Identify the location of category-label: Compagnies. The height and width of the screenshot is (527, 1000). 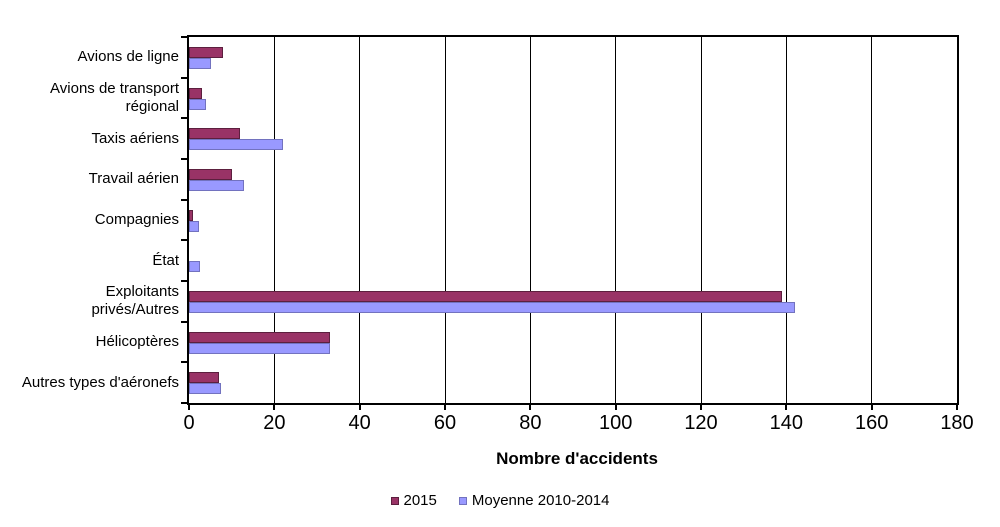
(136, 219).